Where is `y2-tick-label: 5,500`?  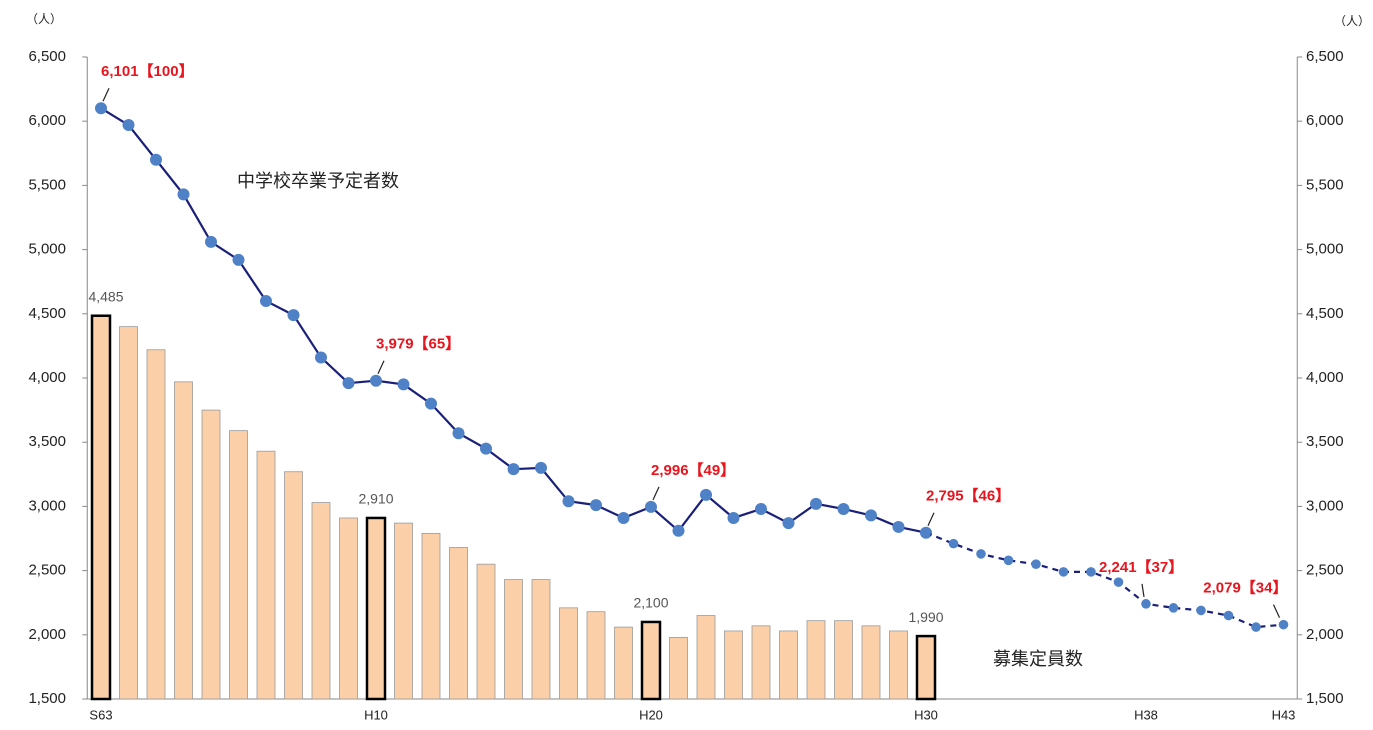
y2-tick-label: 5,500 is located at coordinates (1325, 184).